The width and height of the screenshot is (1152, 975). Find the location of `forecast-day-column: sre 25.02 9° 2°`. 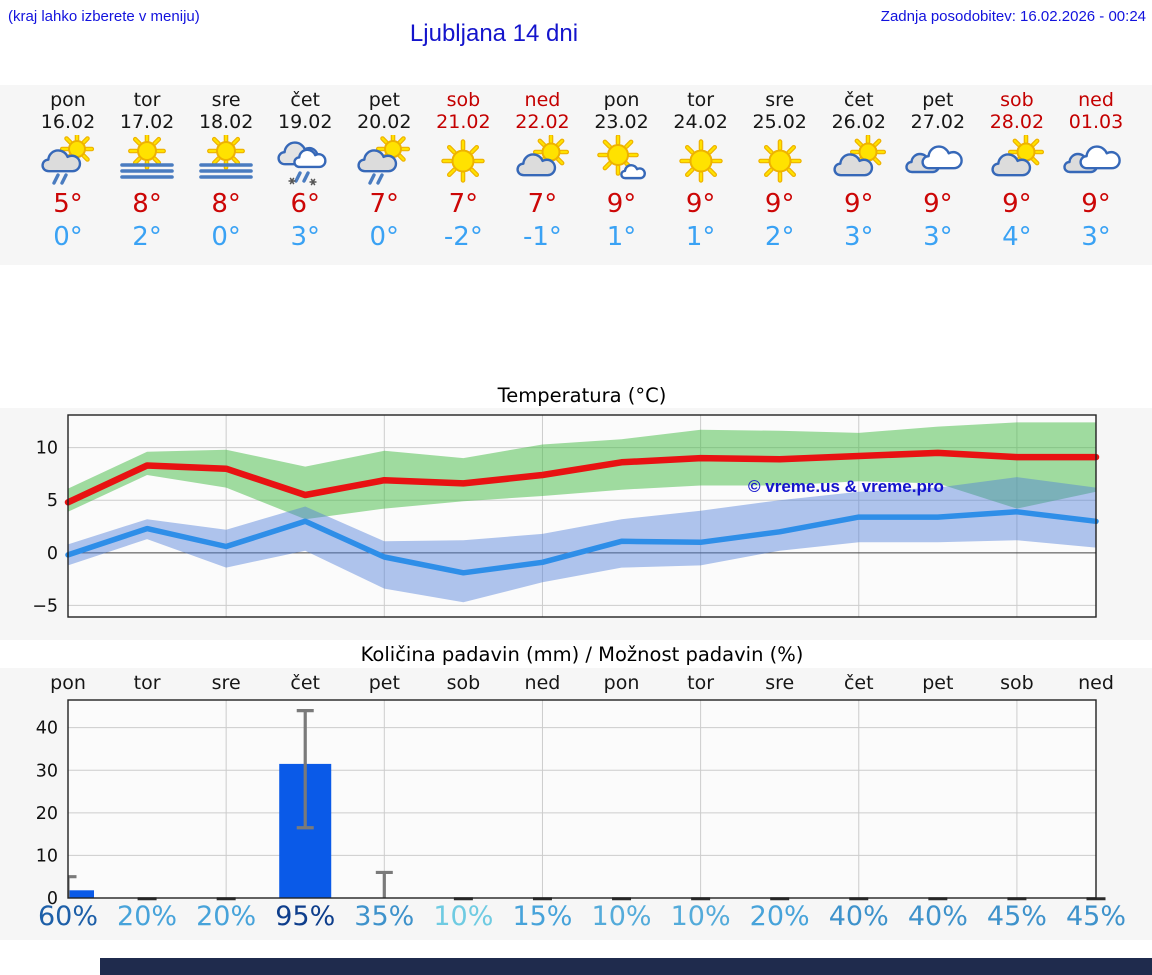

forecast-day-column: sre 25.02 9° 2° is located at coordinates (780, 175).